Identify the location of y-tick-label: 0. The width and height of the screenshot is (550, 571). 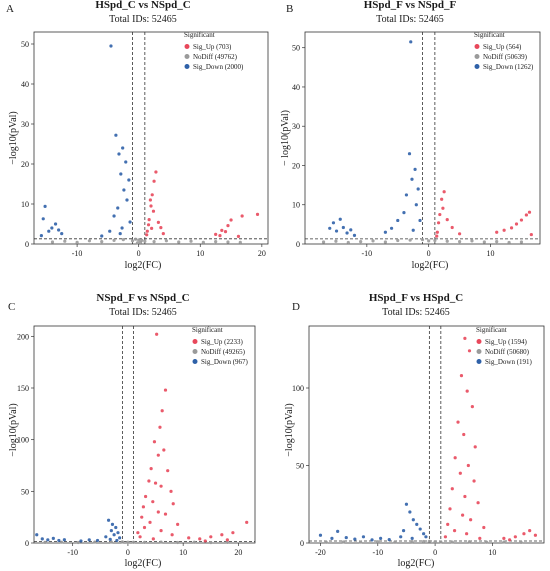
(27, 244).